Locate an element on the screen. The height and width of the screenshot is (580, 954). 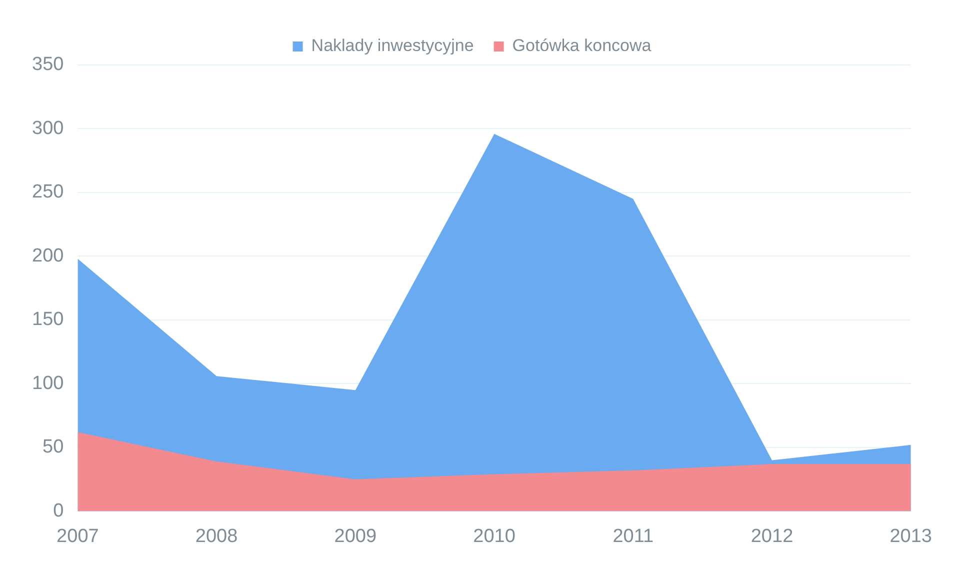
legend-label: Gotówka koncowa is located at coordinates (582, 46).